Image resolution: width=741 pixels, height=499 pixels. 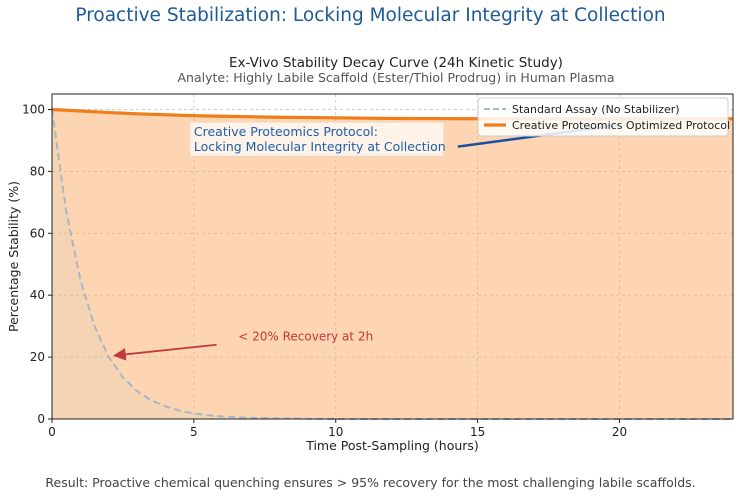 I want to click on x-axis-label: Time Post-Sampling (hours), so click(x=392, y=445).